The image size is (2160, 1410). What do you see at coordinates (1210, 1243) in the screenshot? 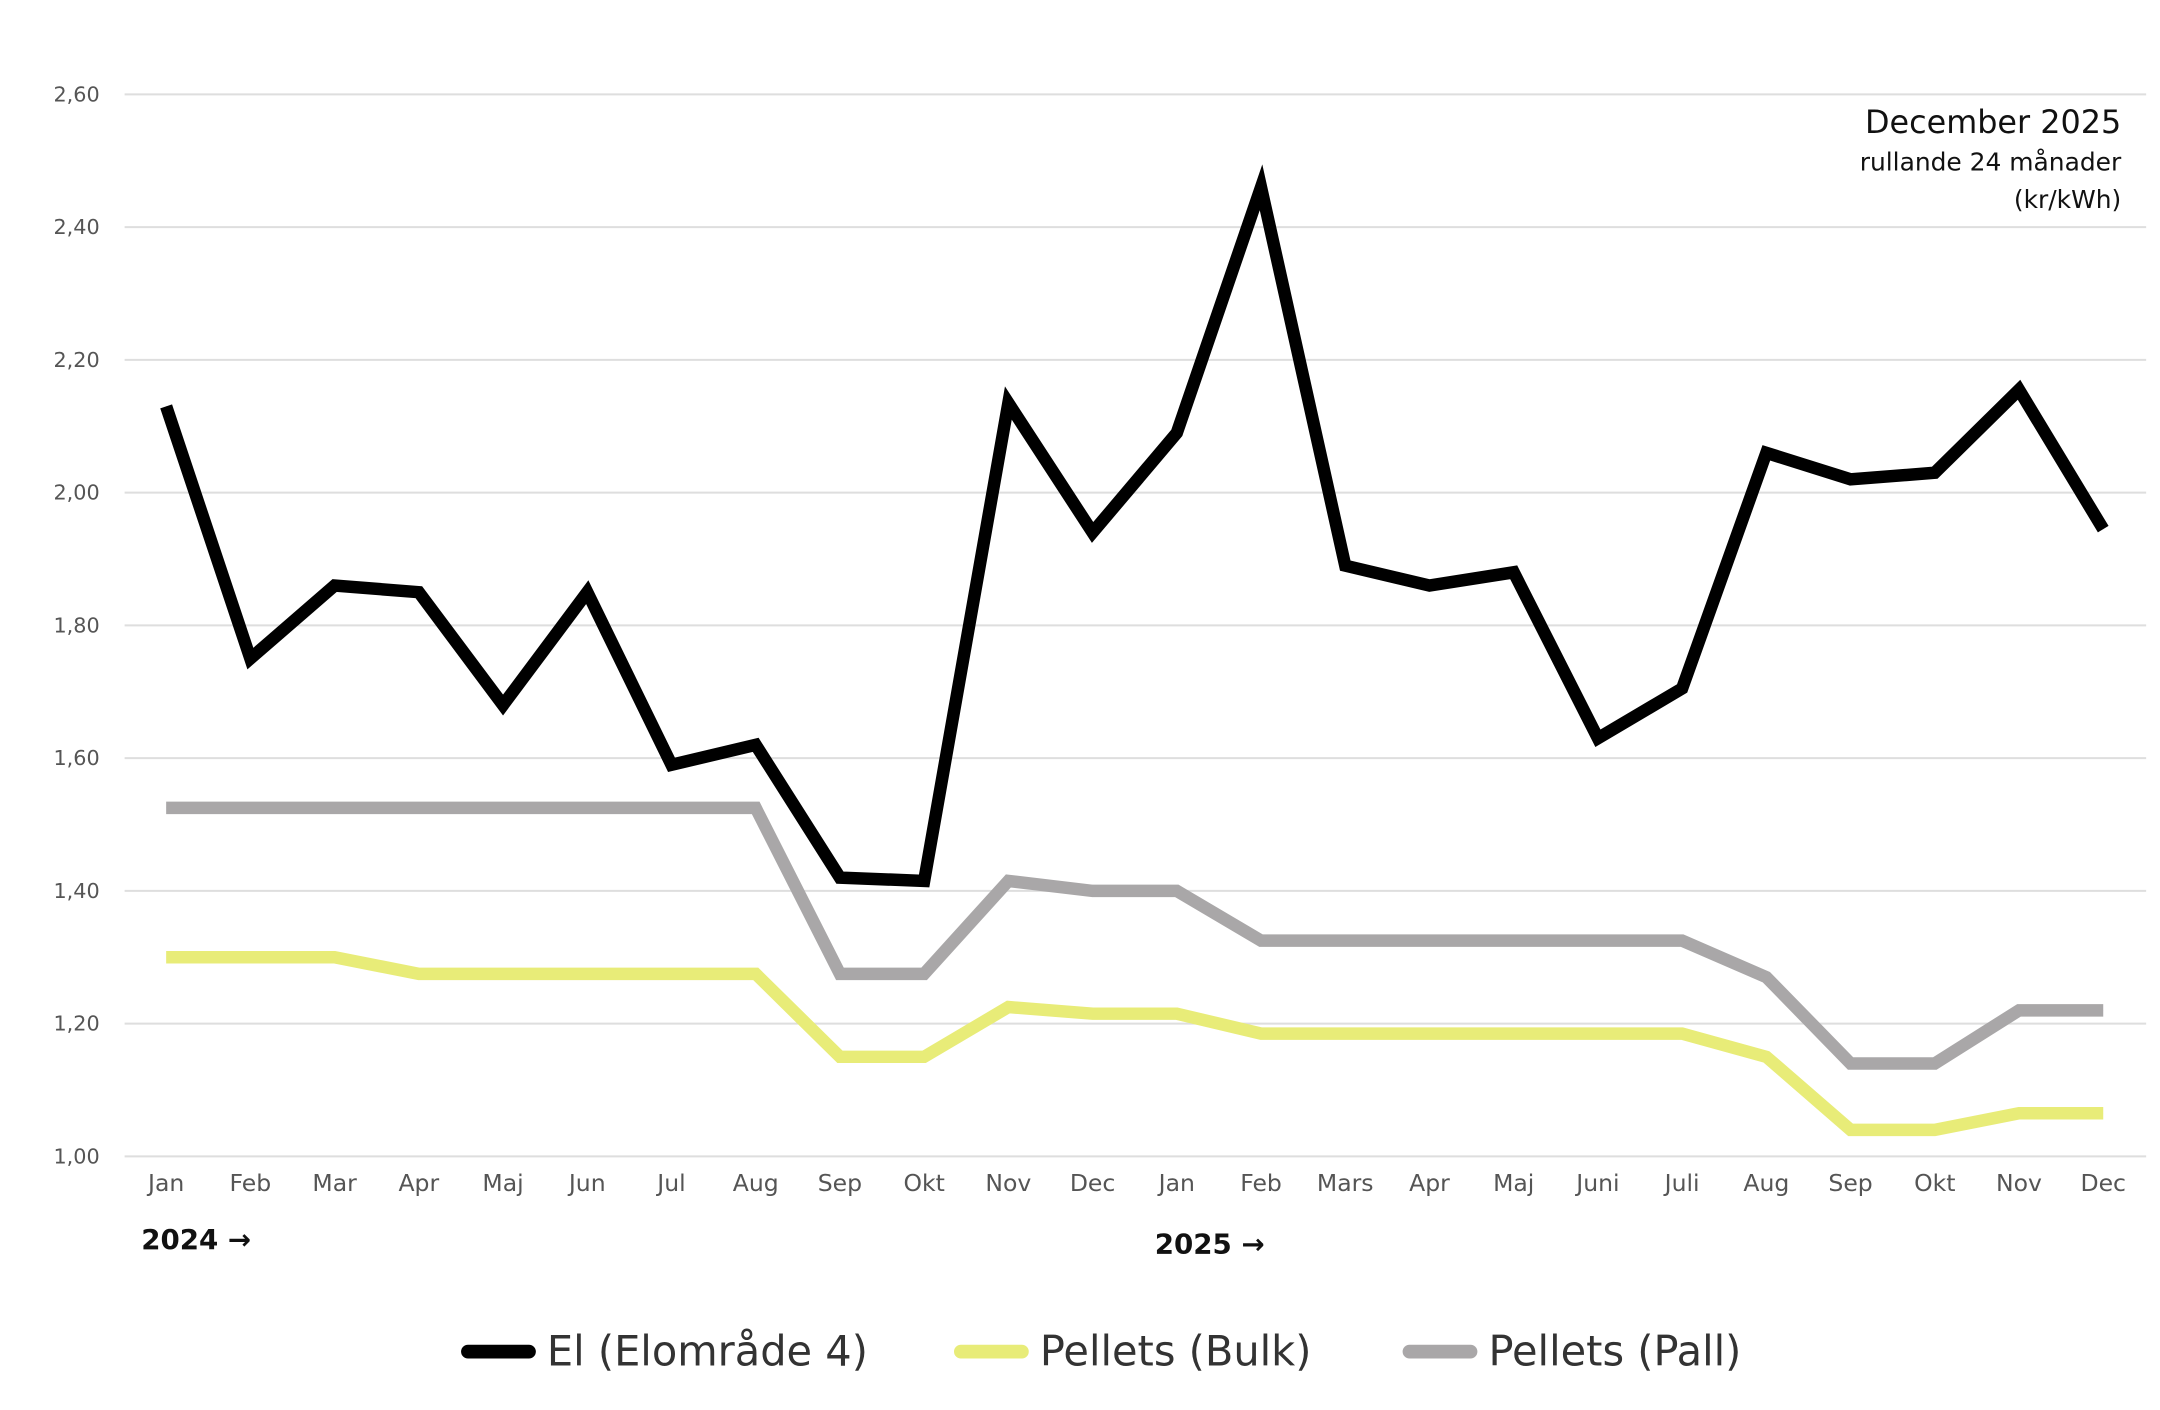
I see `year-label-2025: 2025 →` at bounding box center [1210, 1243].